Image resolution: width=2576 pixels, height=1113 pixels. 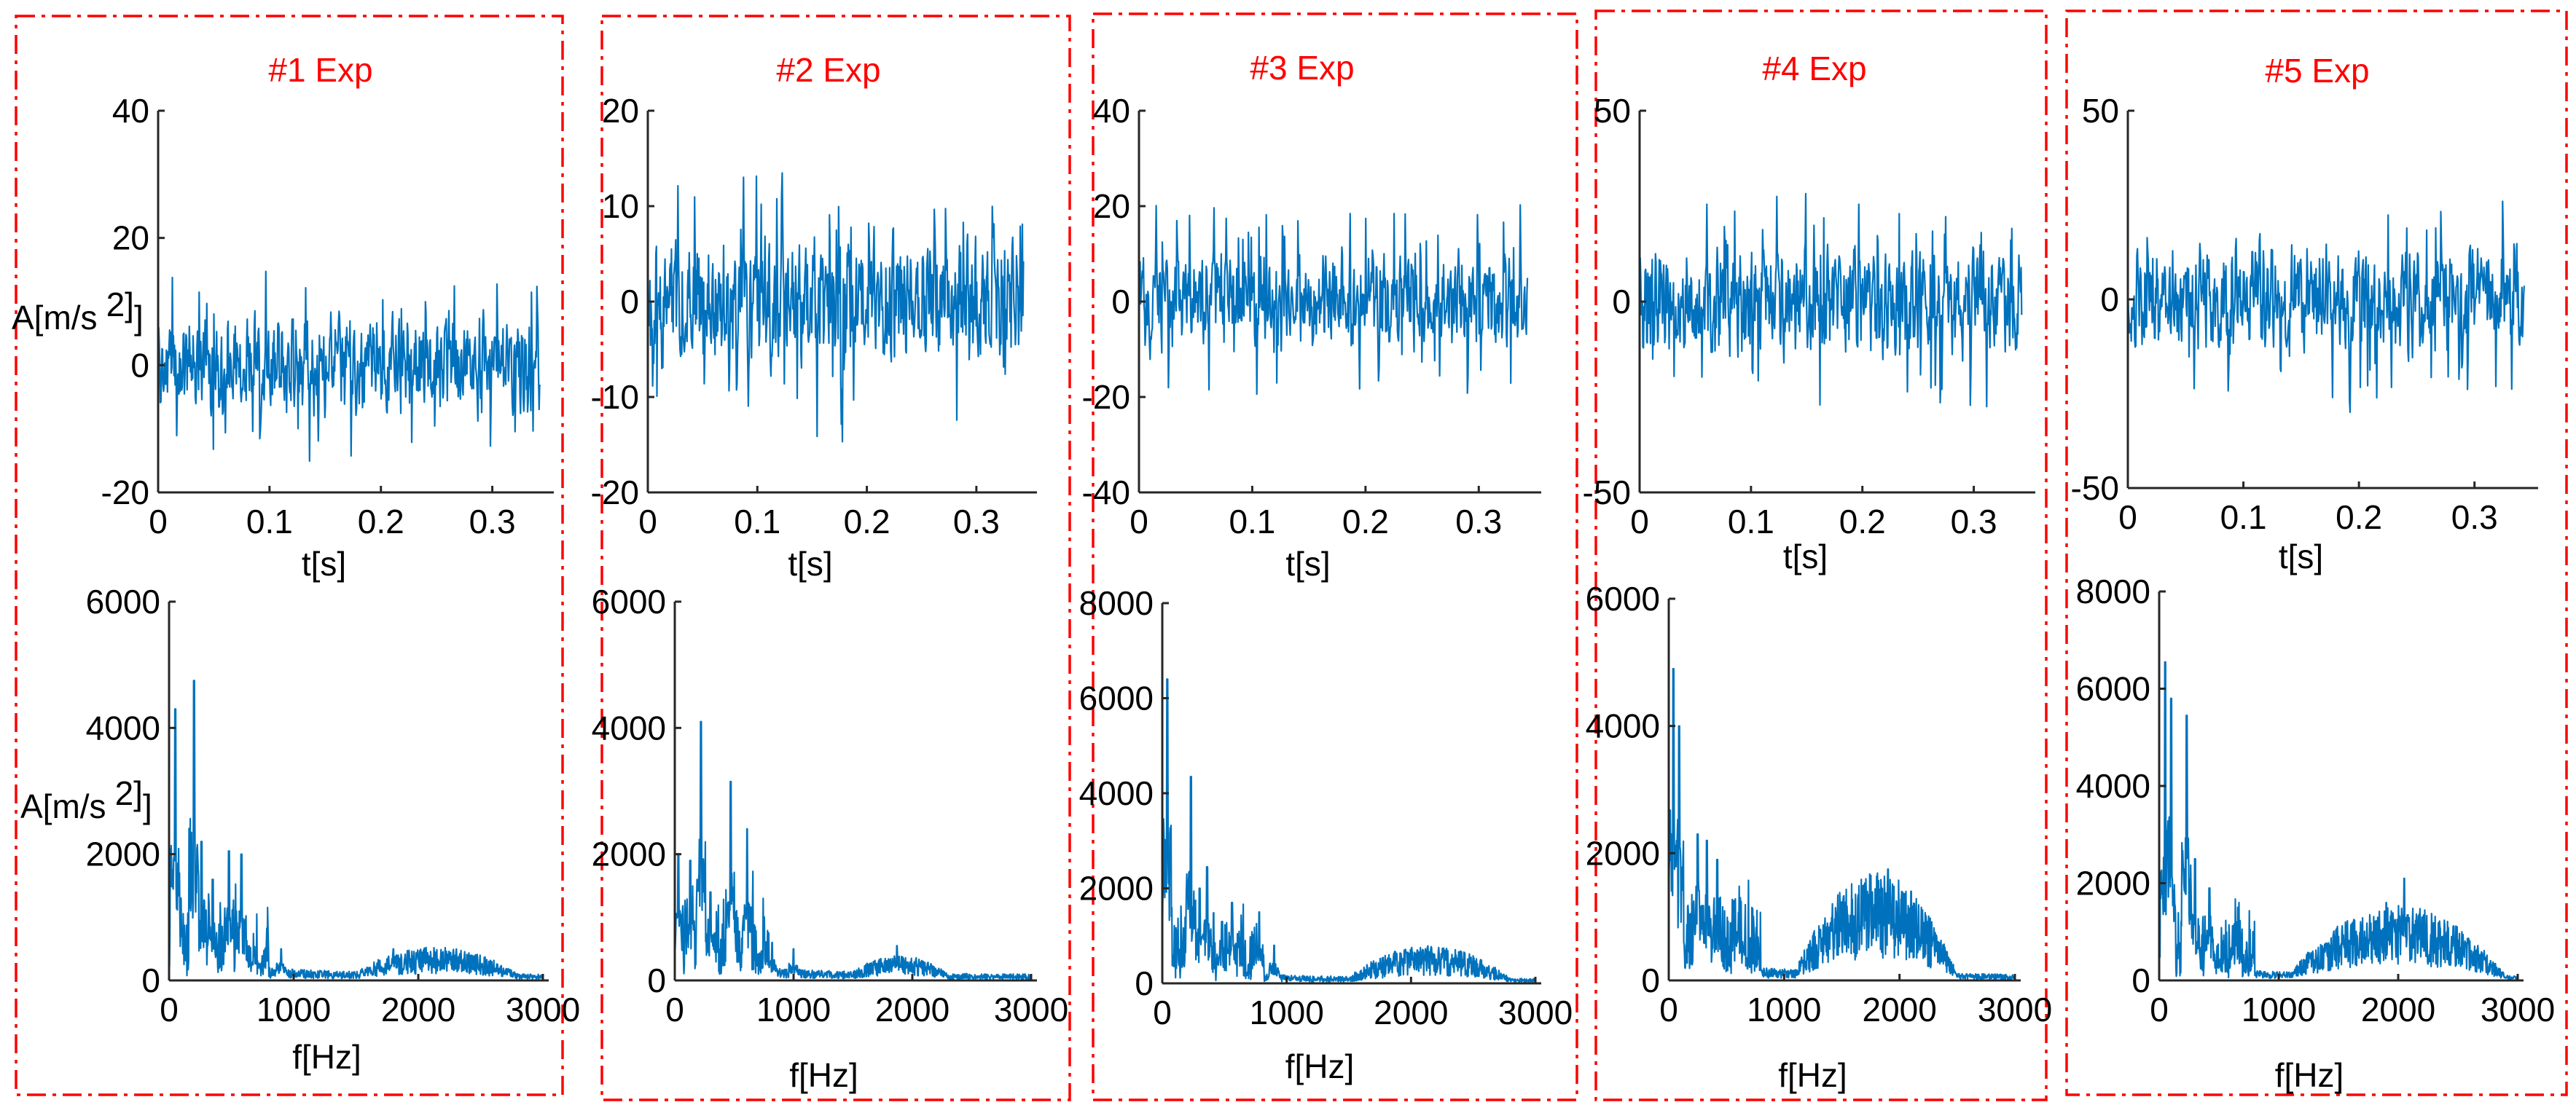 What do you see at coordinates (1120, 301) in the screenshot?
I see `experiment-3-time-y-tick-label: 0` at bounding box center [1120, 301].